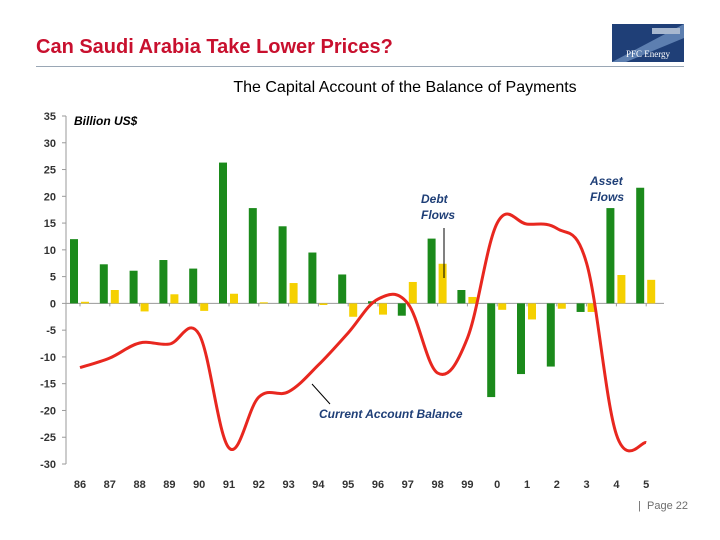 The height and width of the screenshot is (540, 720). What do you see at coordinates (48, 465) in the screenshot?
I see `y-tick-label: -30` at bounding box center [48, 465].